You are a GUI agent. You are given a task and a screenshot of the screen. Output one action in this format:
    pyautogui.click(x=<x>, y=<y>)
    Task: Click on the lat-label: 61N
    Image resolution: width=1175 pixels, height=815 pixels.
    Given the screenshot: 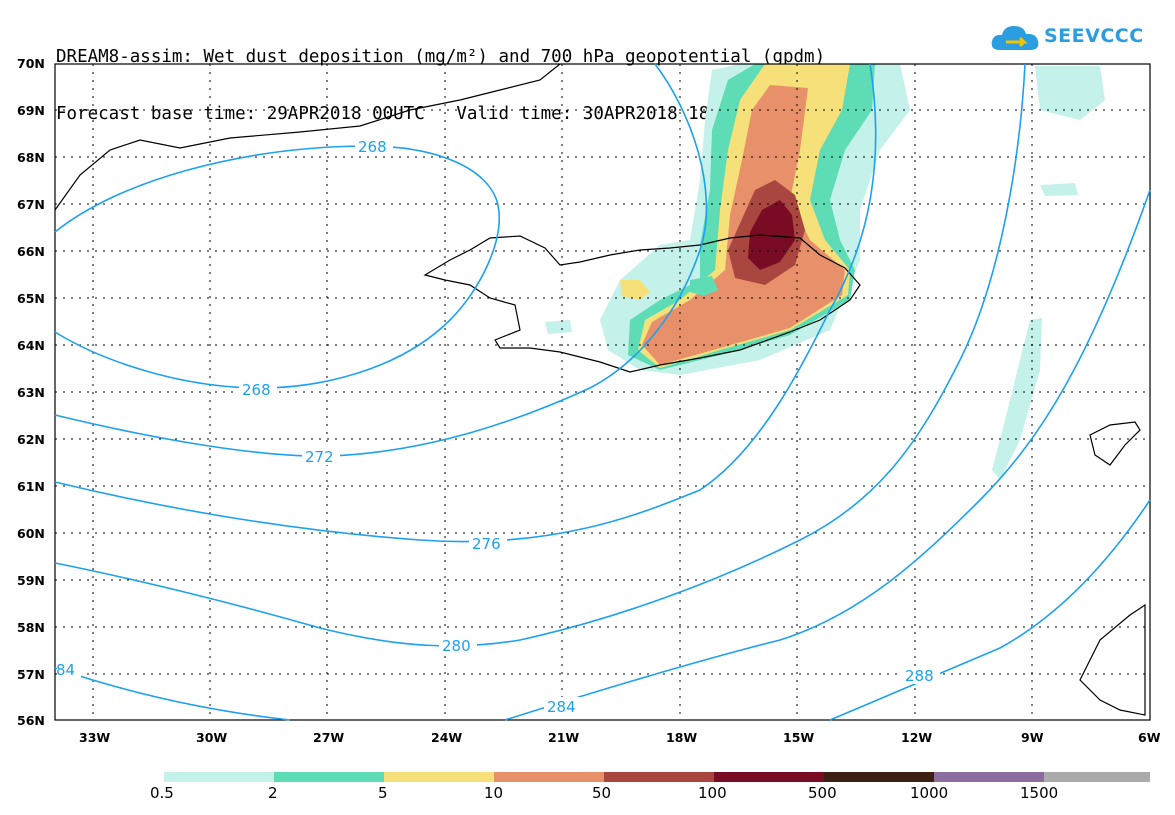 What is the action you would take?
    pyautogui.click(x=31, y=486)
    